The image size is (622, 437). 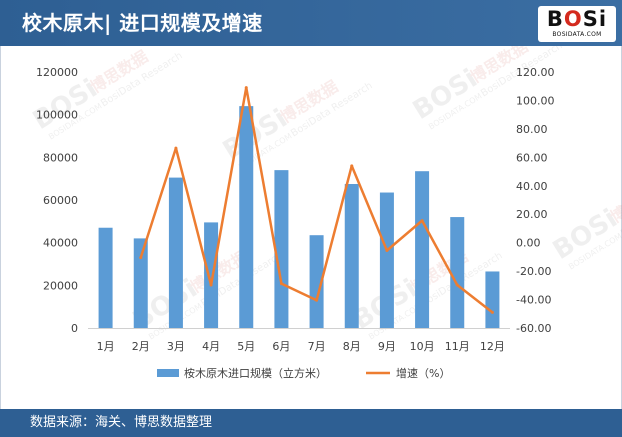 What do you see at coordinates (577, 34) in the screenshot?
I see `logo-subtitle: BOSIDATA.COM` at bounding box center [577, 34].